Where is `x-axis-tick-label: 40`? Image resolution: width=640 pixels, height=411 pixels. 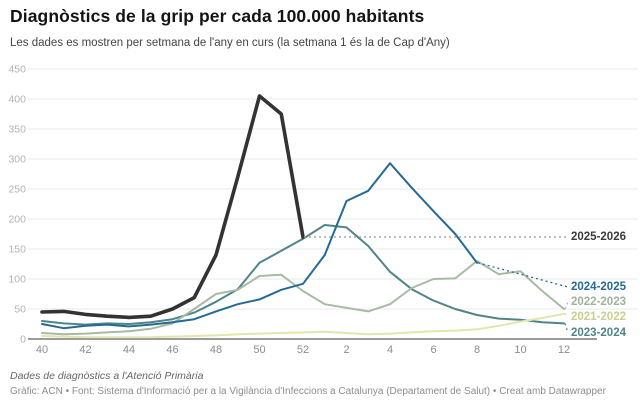
x-axis-tick-label: 40 is located at coordinates (42, 350).